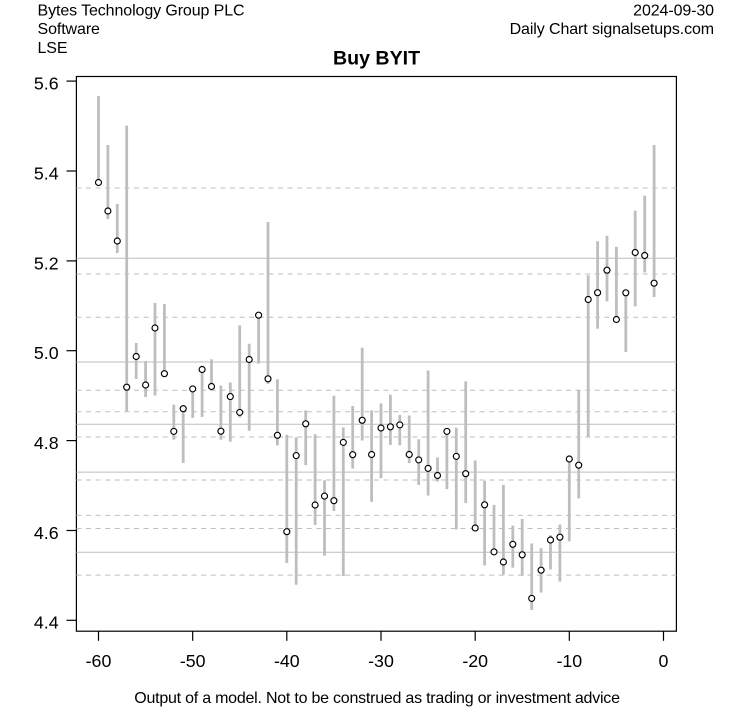  What do you see at coordinates (46, 623) in the screenshot?
I see `svg-text: 4.4` at bounding box center [46, 623].